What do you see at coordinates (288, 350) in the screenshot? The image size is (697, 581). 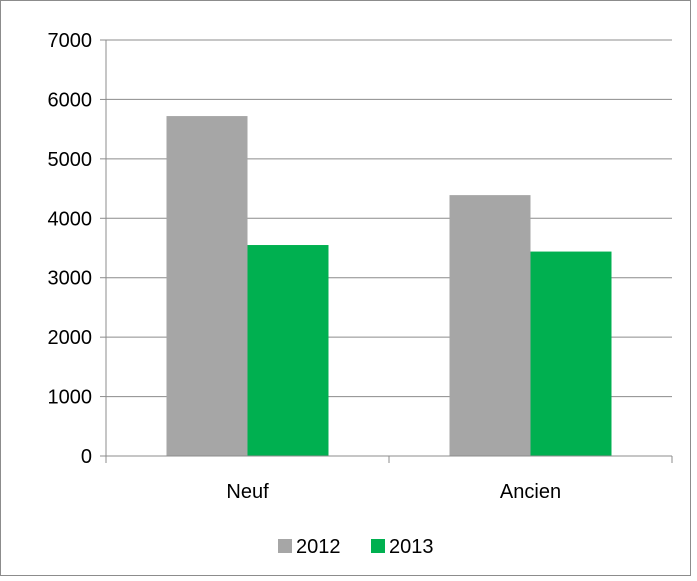 I see `bar-2013-neuf` at bounding box center [288, 350].